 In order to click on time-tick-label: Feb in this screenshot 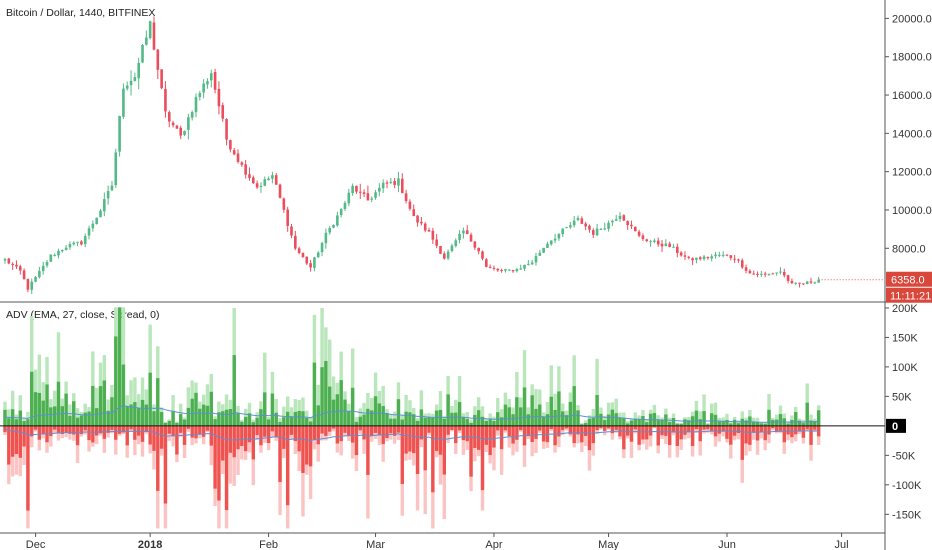, I will do `click(268, 544)`.